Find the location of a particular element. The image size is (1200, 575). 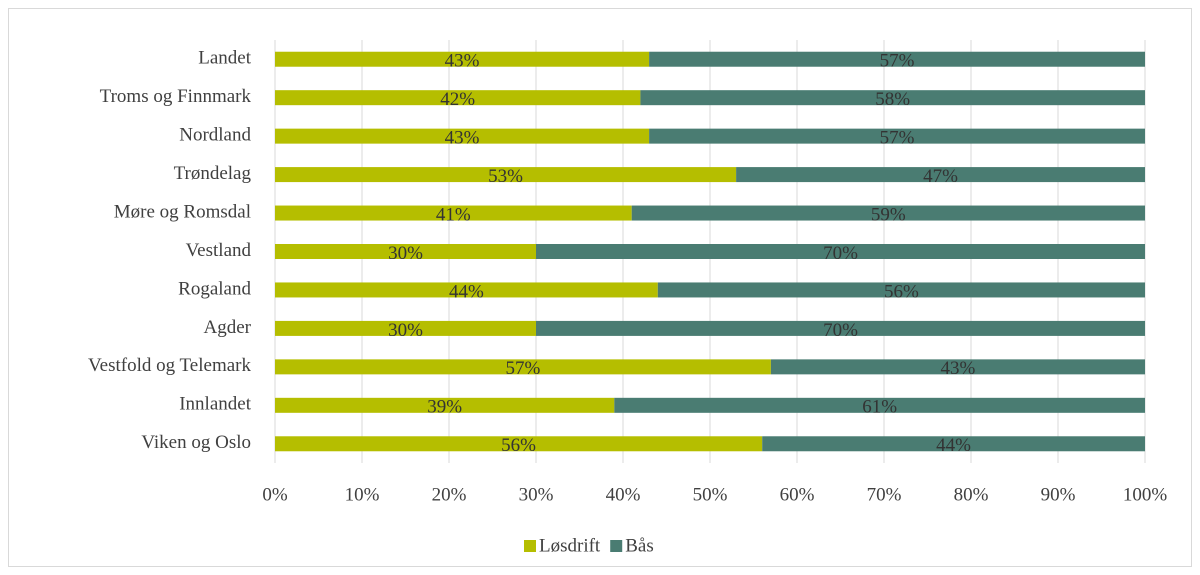

y-tick-label: Trøndelag is located at coordinates (213, 173).